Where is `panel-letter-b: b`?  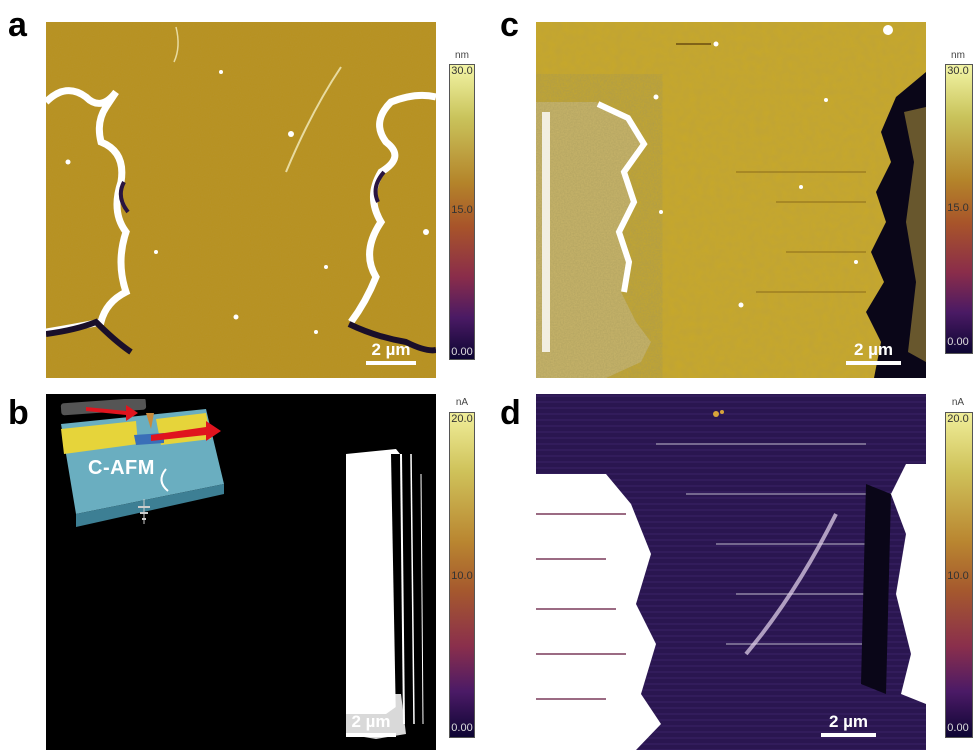 panel-letter-b: b is located at coordinates (18, 413).